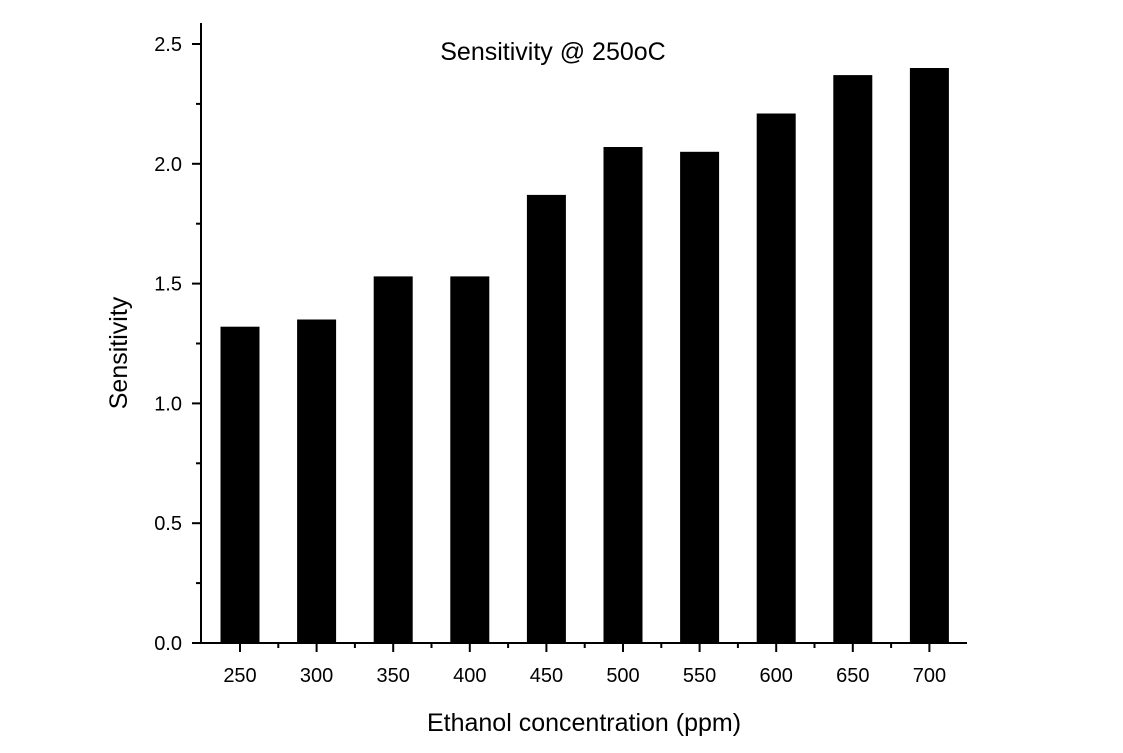  Describe the element at coordinates (316, 676) in the screenshot. I see `x-tick-label-300: 300` at that location.